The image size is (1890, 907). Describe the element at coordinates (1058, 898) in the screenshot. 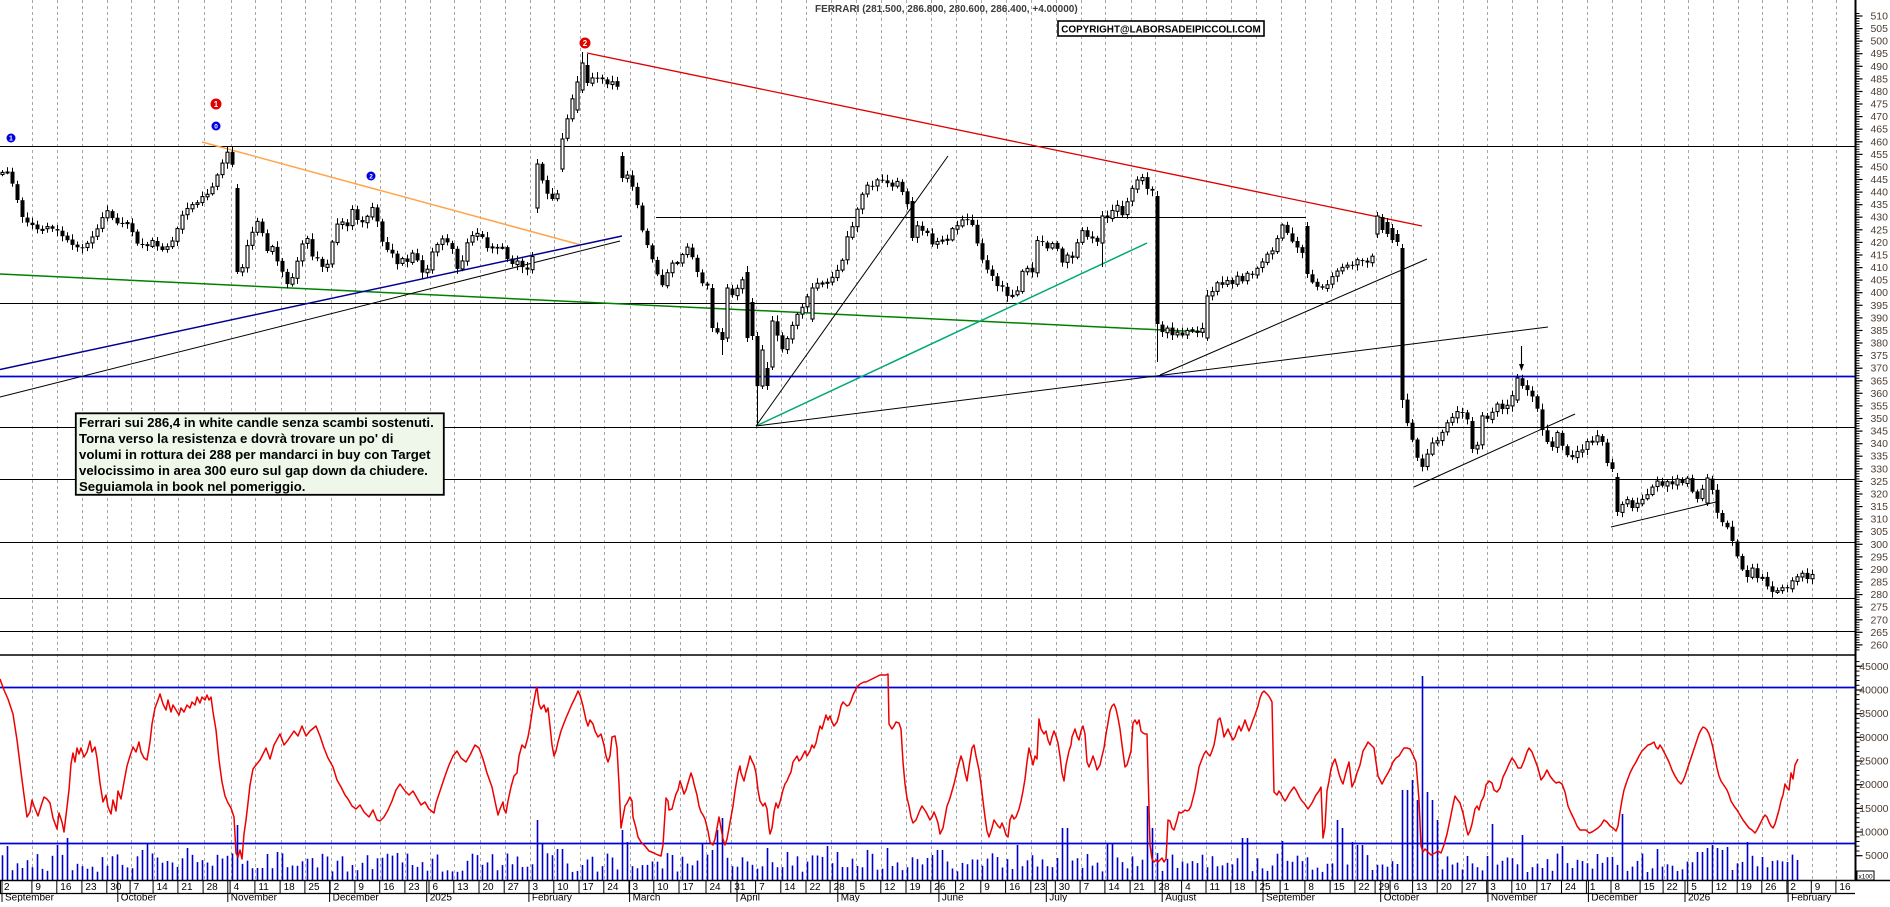

I see `svg-text: July` at that location.